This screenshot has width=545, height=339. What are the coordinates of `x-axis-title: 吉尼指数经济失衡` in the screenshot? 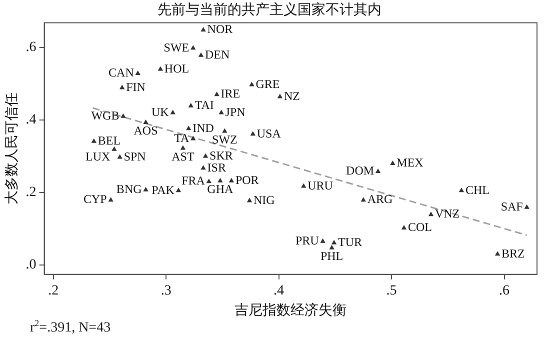 It's located at (290, 310).